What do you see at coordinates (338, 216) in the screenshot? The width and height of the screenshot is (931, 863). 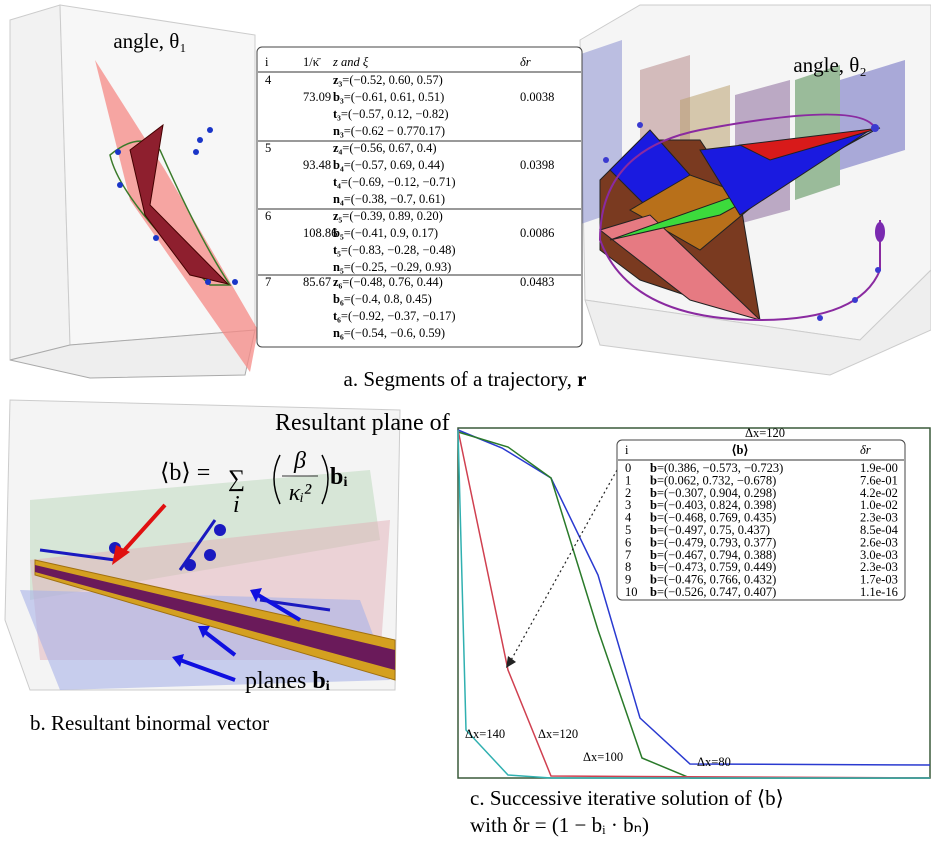 I see `symbol: z₅` at bounding box center [338, 216].